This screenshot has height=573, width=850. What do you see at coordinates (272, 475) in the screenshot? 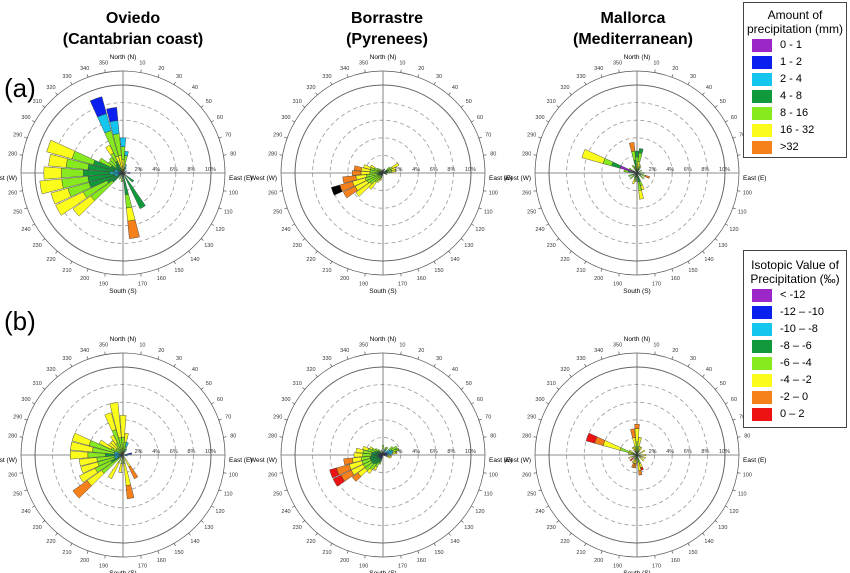
I see `direction-tick-label: 260` at bounding box center [272, 475].